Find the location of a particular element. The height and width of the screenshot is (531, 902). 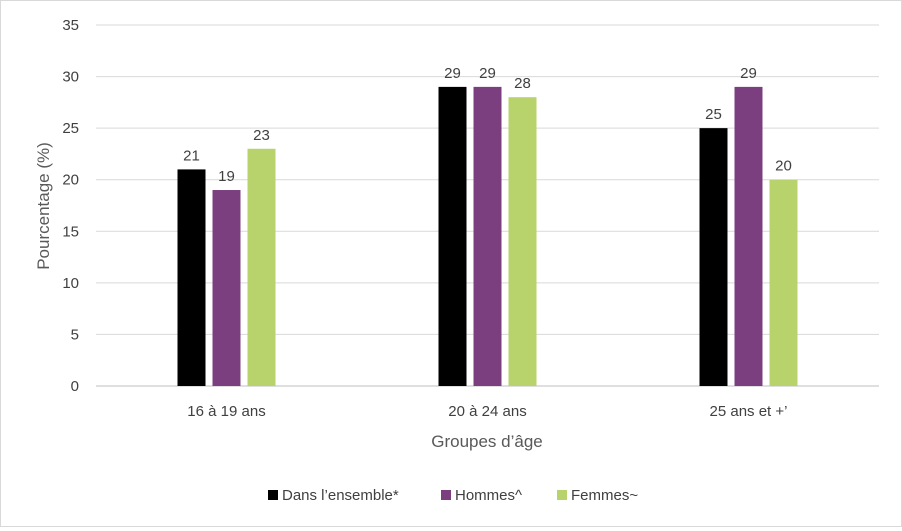

y-tick-label: 10 is located at coordinates (70, 283).